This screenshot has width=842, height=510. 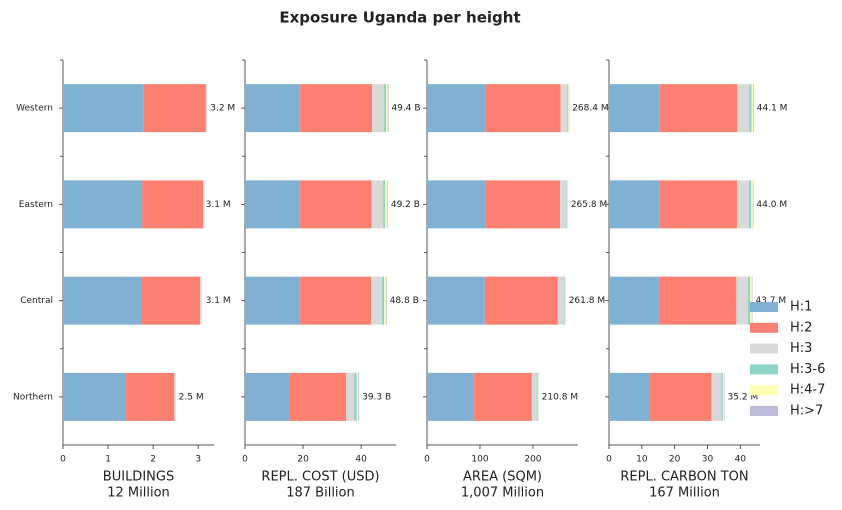 What do you see at coordinates (138, 477) in the screenshot?
I see `x-axis-label: BUILDINGS` at bounding box center [138, 477].